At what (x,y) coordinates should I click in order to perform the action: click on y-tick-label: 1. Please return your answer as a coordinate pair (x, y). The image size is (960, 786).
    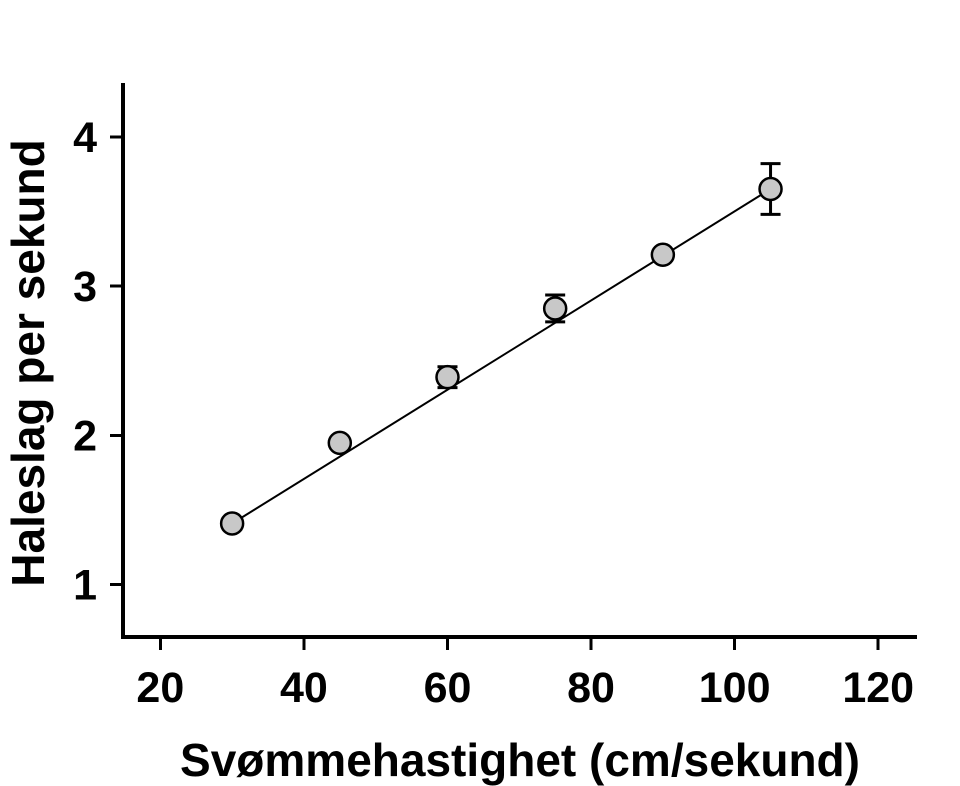
    Looking at the image, I should click on (85, 586).